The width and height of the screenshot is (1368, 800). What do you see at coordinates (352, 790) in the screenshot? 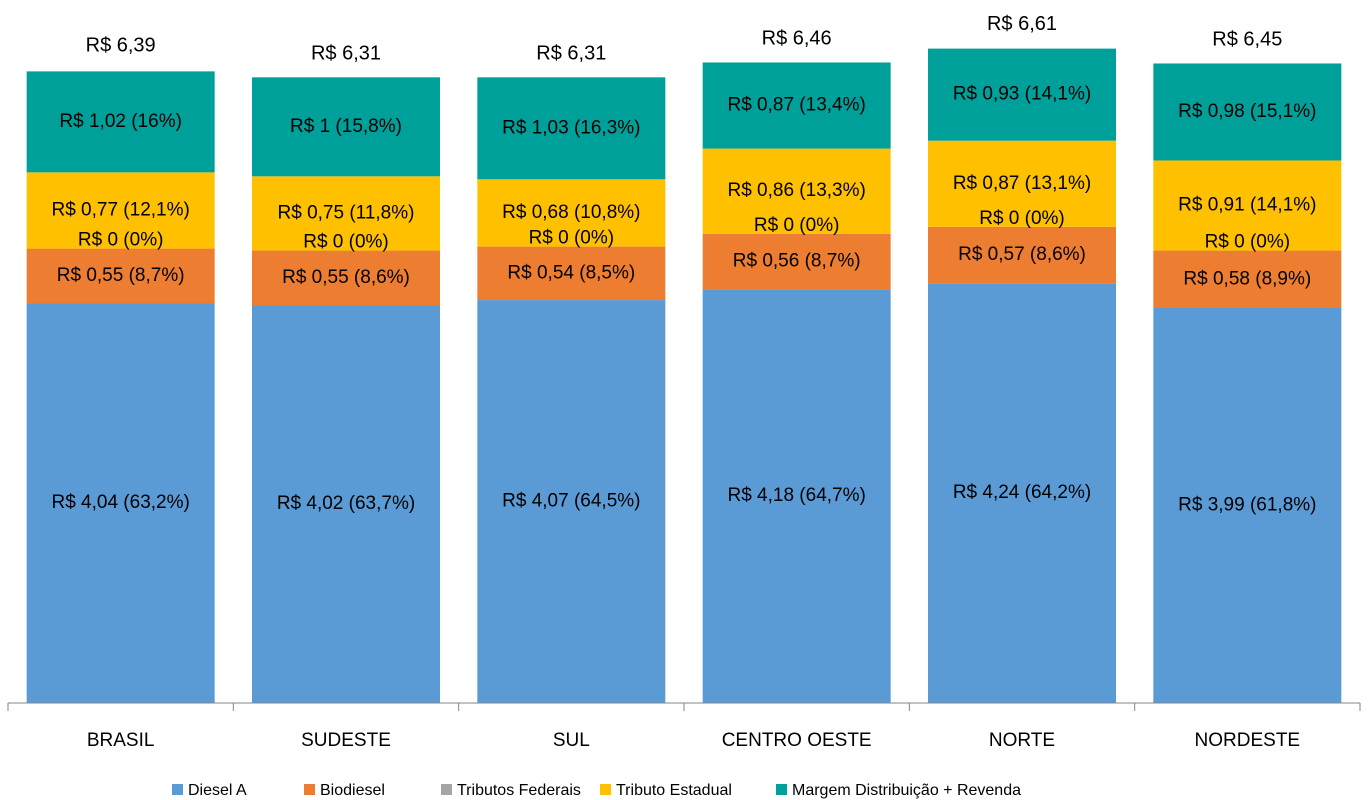
I see `legend-label: Biodiesel` at bounding box center [352, 790].